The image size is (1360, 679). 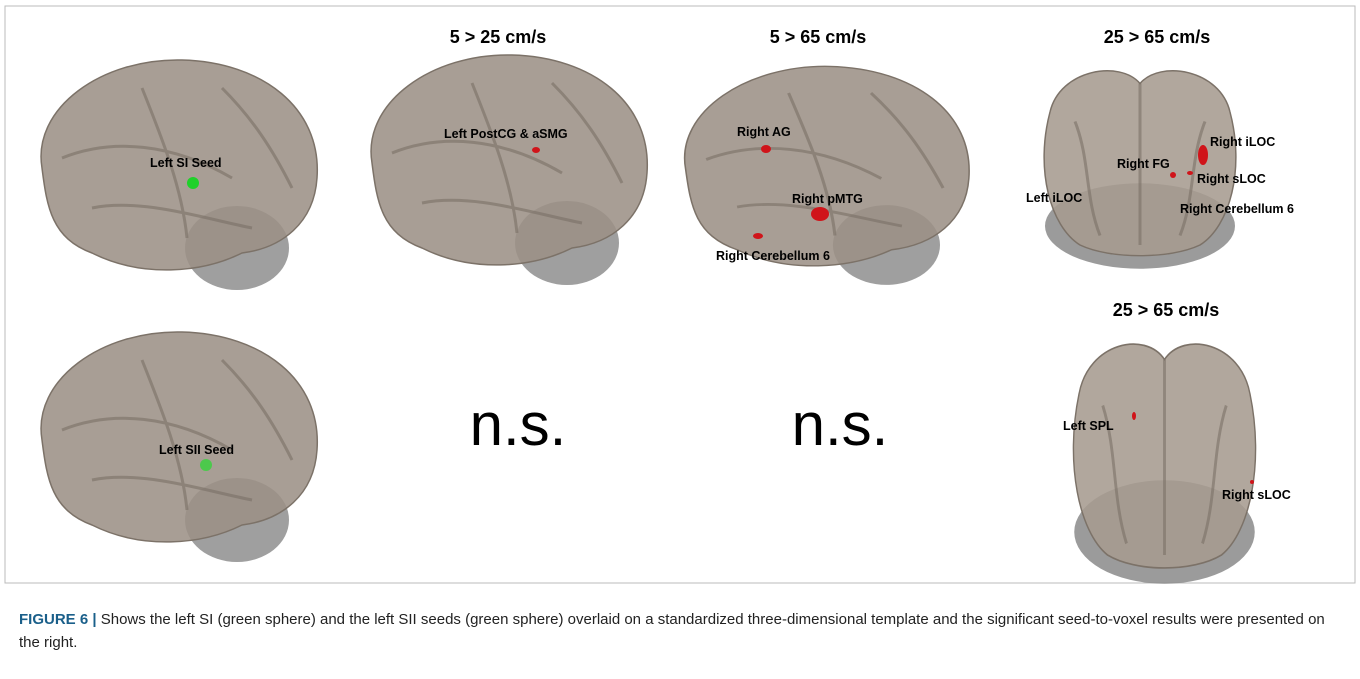 What do you see at coordinates (1242, 142) in the screenshot?
I see `label: Right iLOC` at bounding box center [1242, 142].